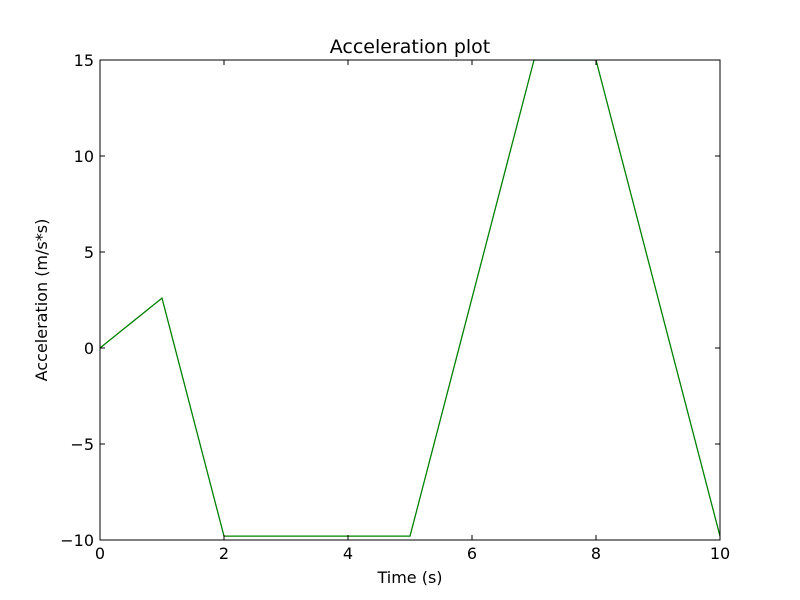 The image size is (800, 600). Describe the element at coordinates (224, 553) in the screenshot. I see `x-tick-label: 2` at that location.